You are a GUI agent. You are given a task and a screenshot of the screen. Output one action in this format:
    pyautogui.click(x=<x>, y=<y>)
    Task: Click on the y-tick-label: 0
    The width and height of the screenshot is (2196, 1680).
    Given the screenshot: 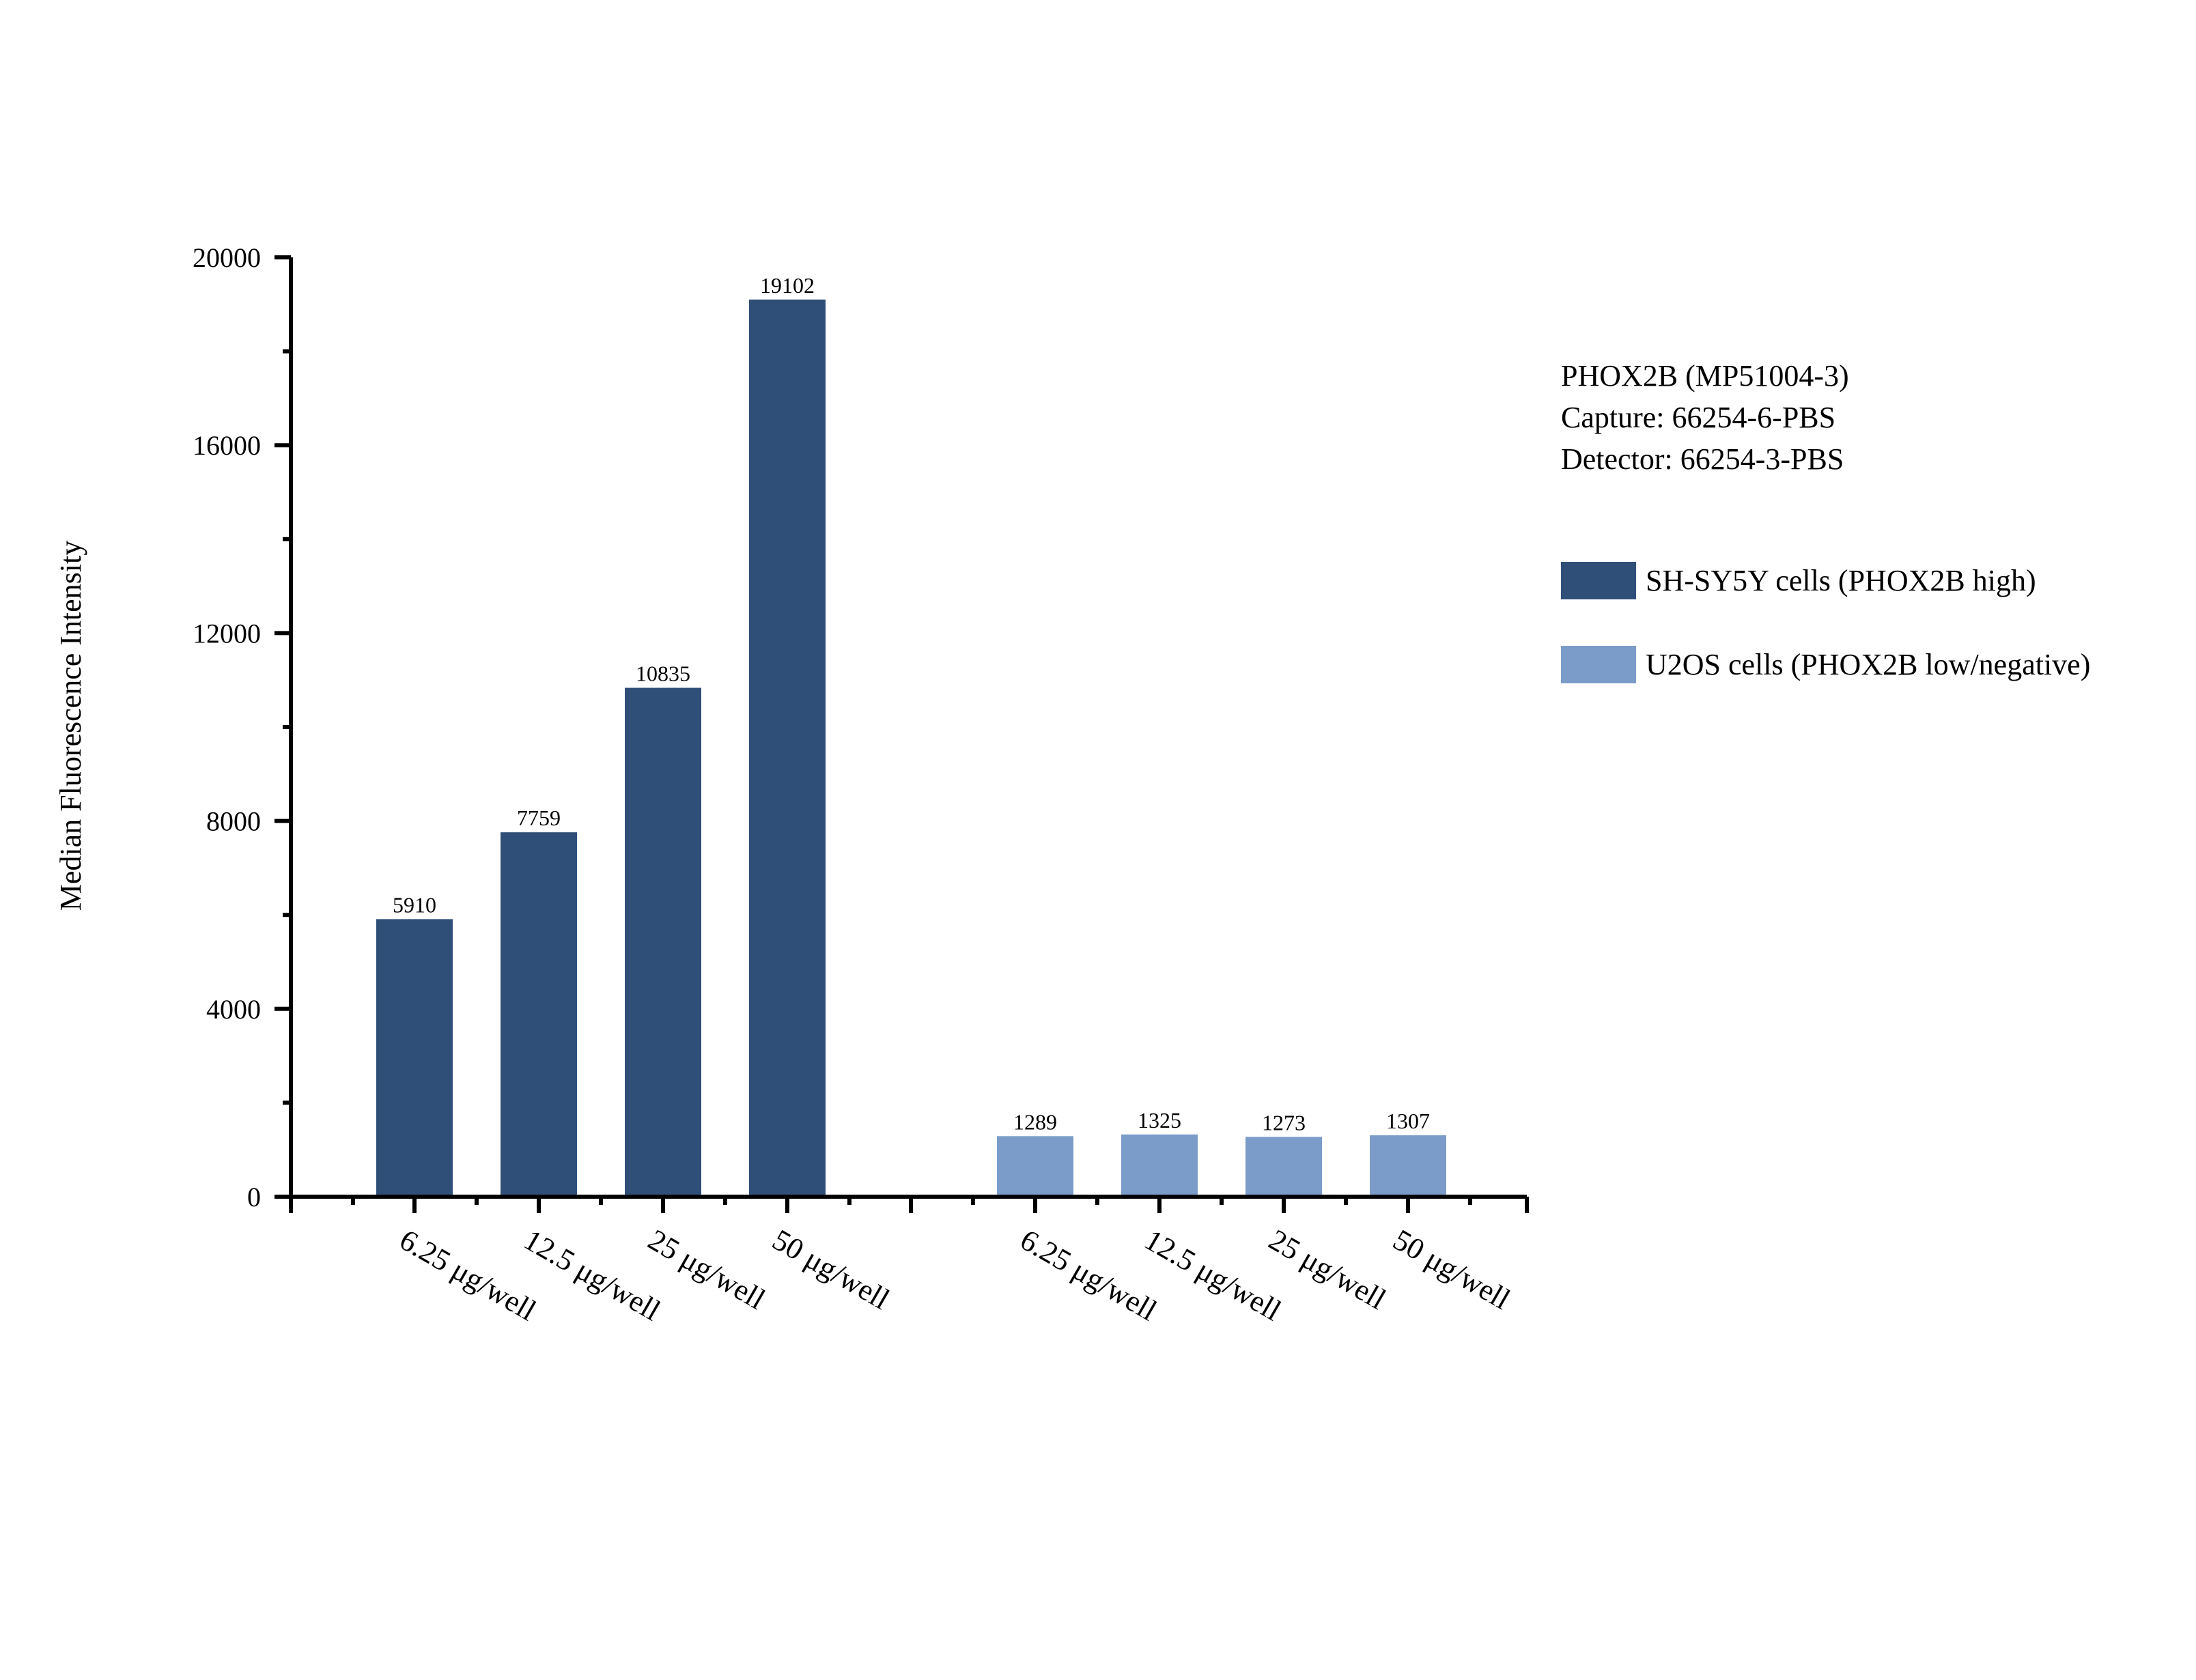 What is the action you would take?
    pyautogui.click(x=254, y=1197)
    